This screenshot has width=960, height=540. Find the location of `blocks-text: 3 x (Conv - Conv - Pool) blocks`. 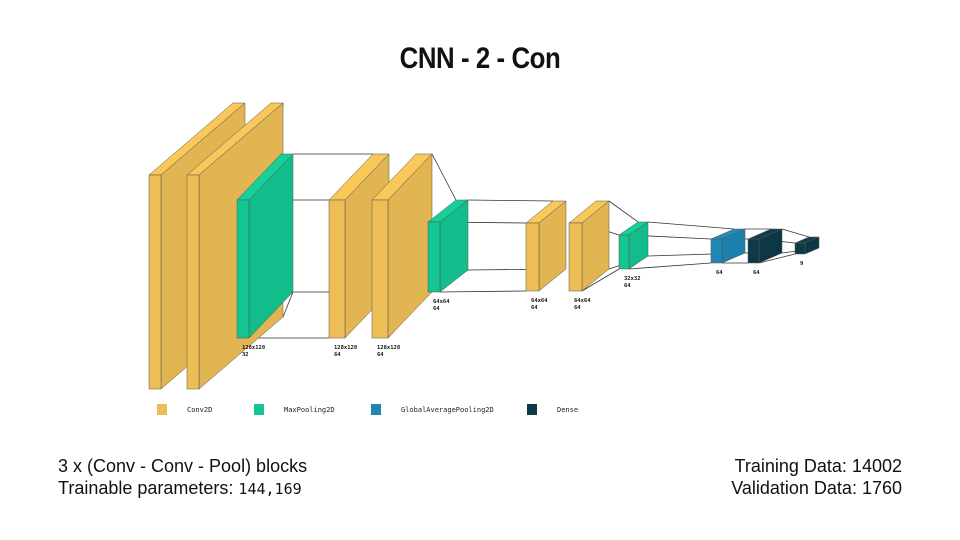

blocks-text: 3 x (Conv - Conv - Pool) blocks is located at coordinates (183, 466).